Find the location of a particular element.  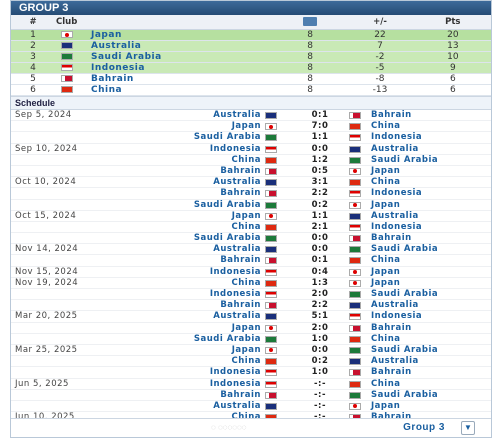

row-club: Saudi Arabia is located at coordinates (165, 57).